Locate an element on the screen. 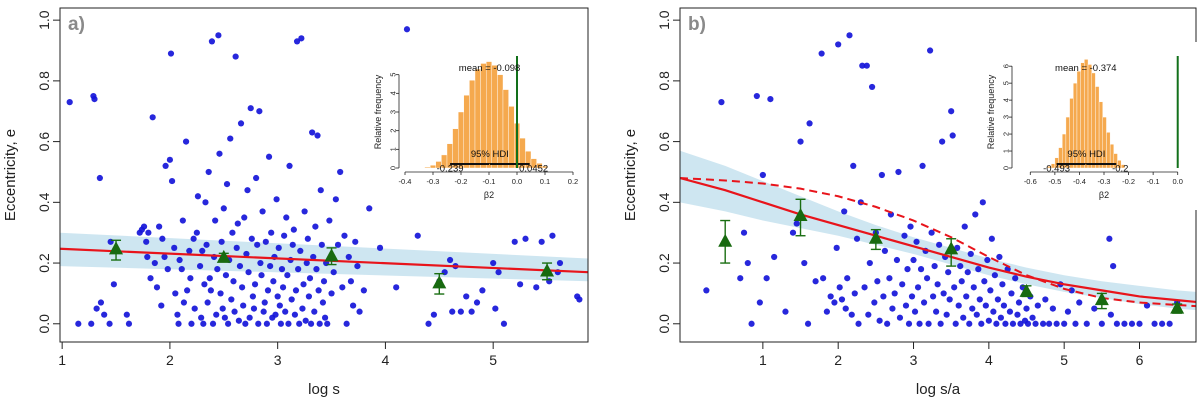 The height and width of the screenshot is (407, 1200). y-tick-label: 0.4 is located at coordinates (44, 202).